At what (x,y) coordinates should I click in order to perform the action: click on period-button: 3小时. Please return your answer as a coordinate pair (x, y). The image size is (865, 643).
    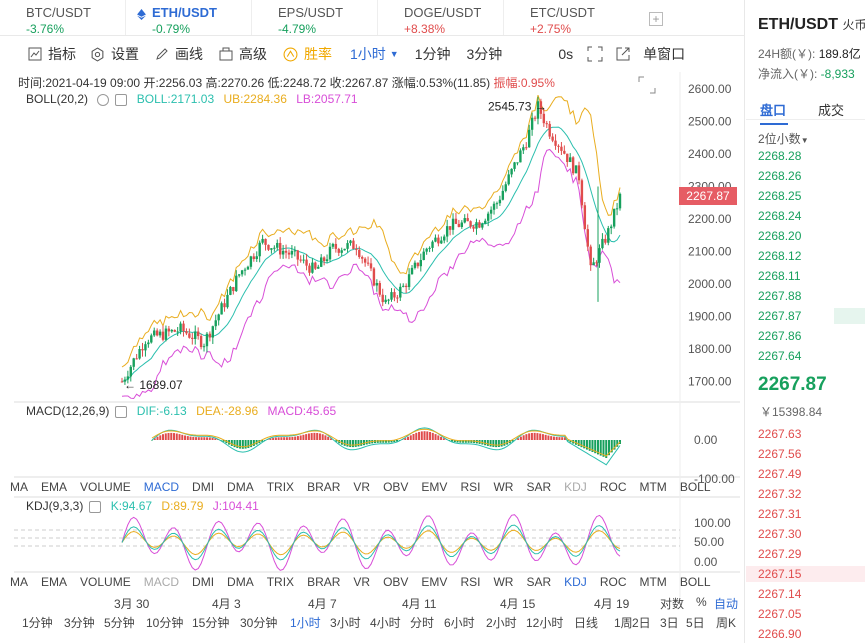
    Looking at the image, I should click on (345, 623).